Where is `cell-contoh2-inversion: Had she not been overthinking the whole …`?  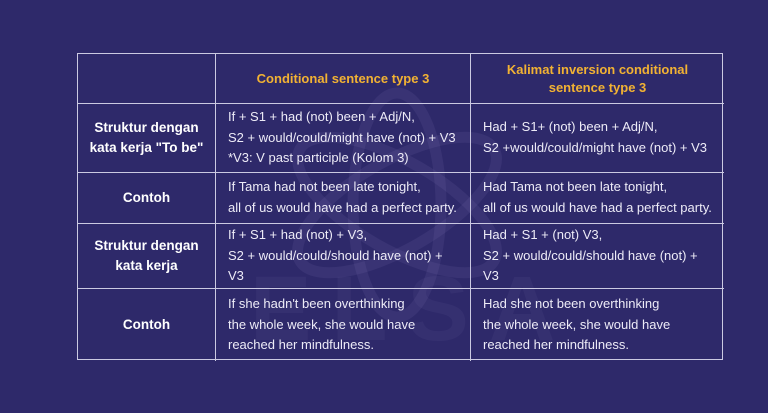 cell-contoh2-inversion: Had she not been overthinking the whole … is located at coordinates (597, 325).